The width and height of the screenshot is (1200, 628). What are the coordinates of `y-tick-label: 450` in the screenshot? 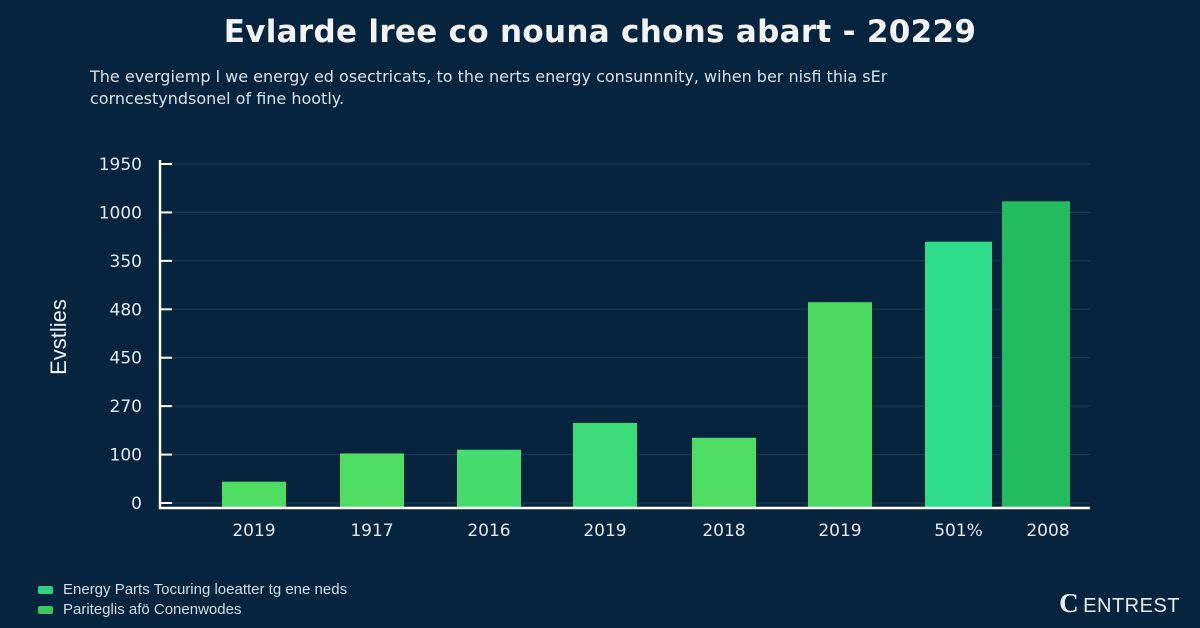 It's located at (126, 359).